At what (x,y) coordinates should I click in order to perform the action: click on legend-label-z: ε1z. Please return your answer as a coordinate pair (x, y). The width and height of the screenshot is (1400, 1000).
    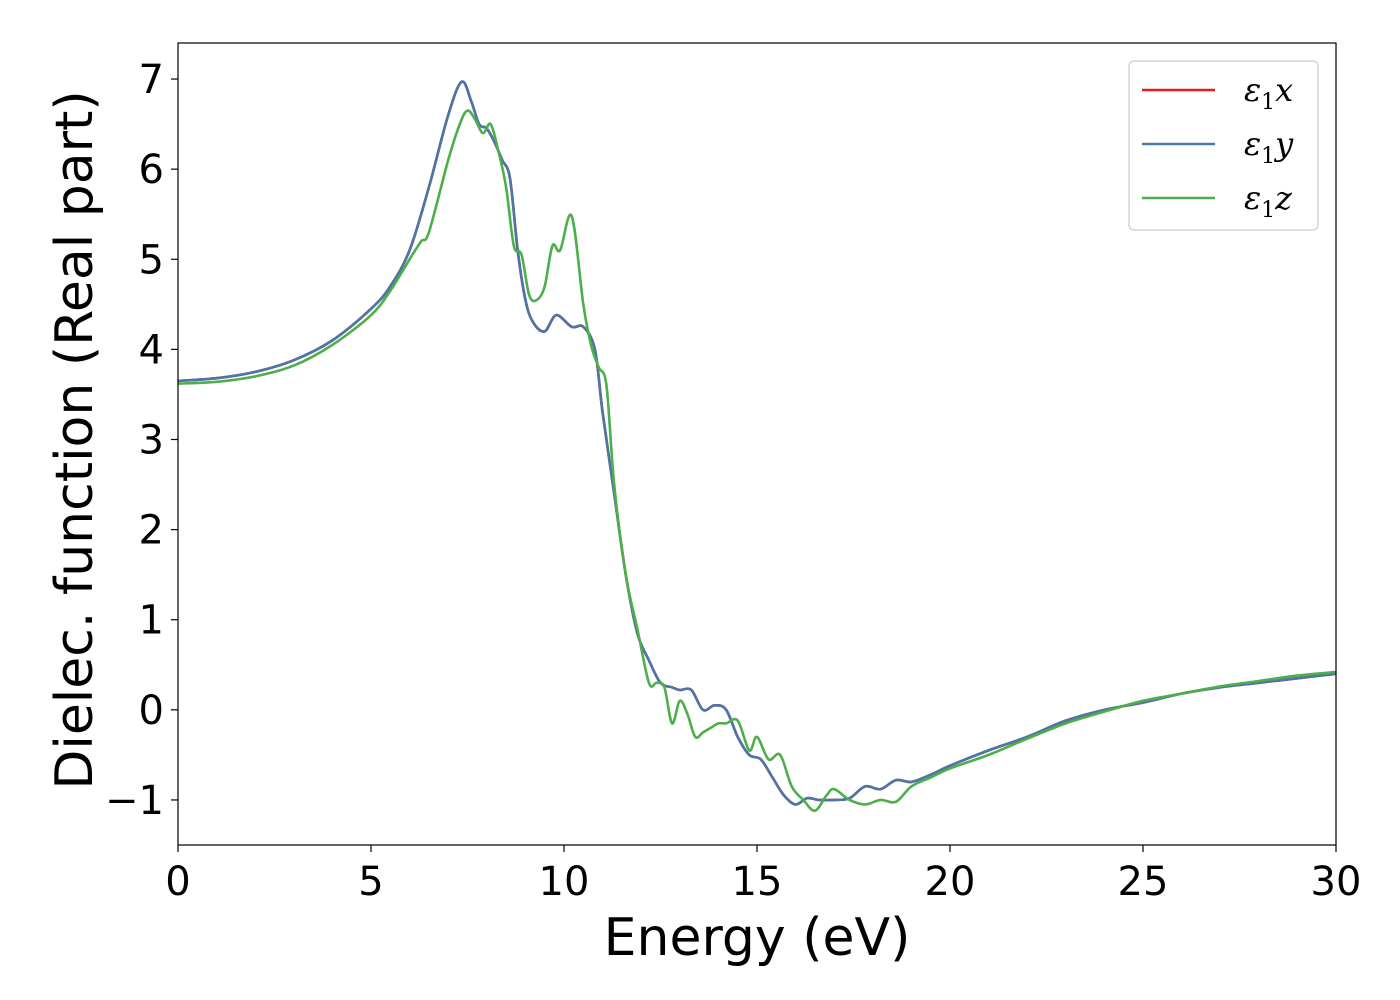
    Looking at the image, I should click on (1268, 201).